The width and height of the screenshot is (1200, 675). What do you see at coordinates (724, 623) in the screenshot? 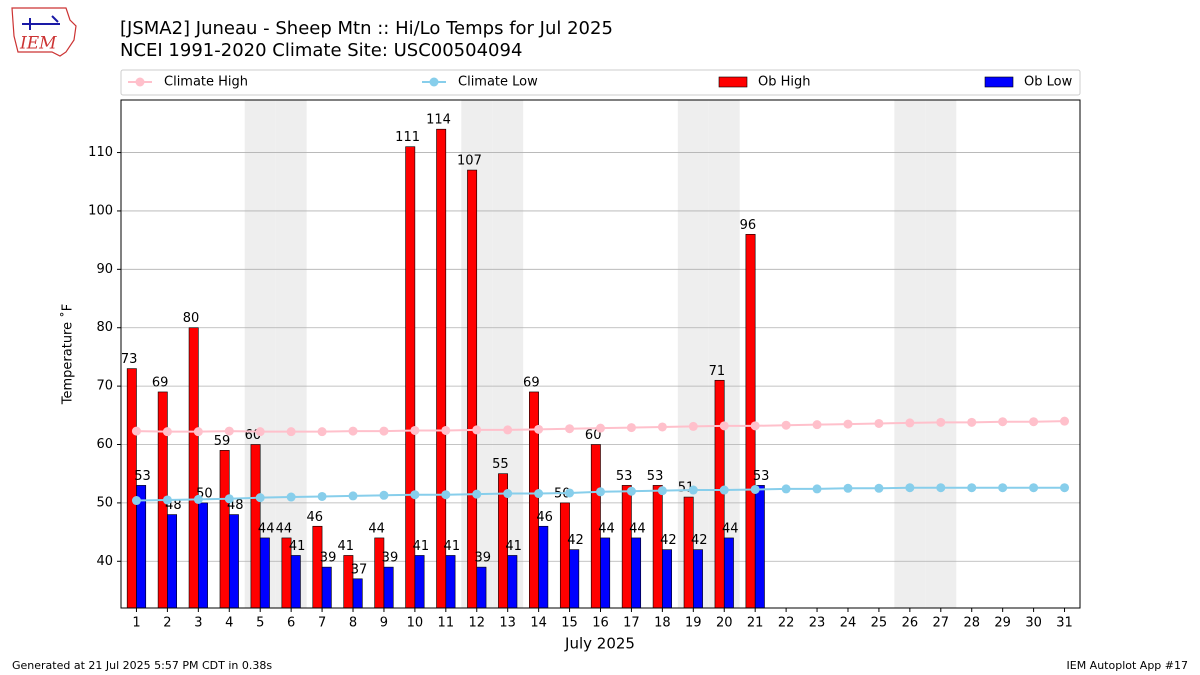
I see `x-tick-label: 20` at bounding box center [724, 623].